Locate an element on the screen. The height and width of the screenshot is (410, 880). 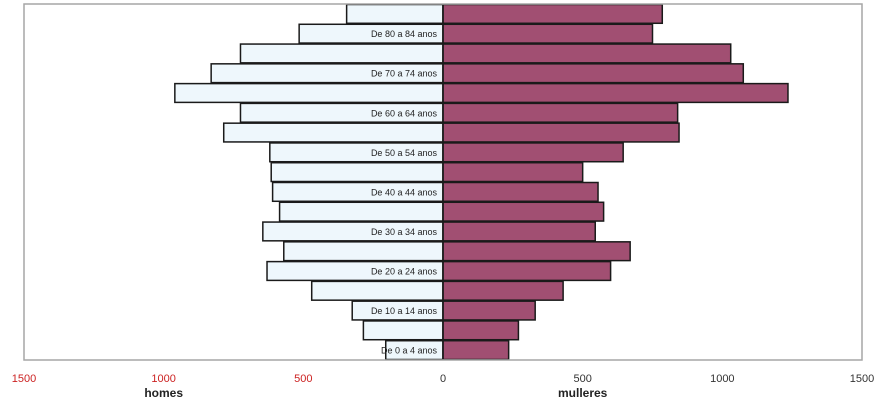
x-tick-labels: 1500 1000 500 0 500 1000 1500 is located at coordinates (443, 379).